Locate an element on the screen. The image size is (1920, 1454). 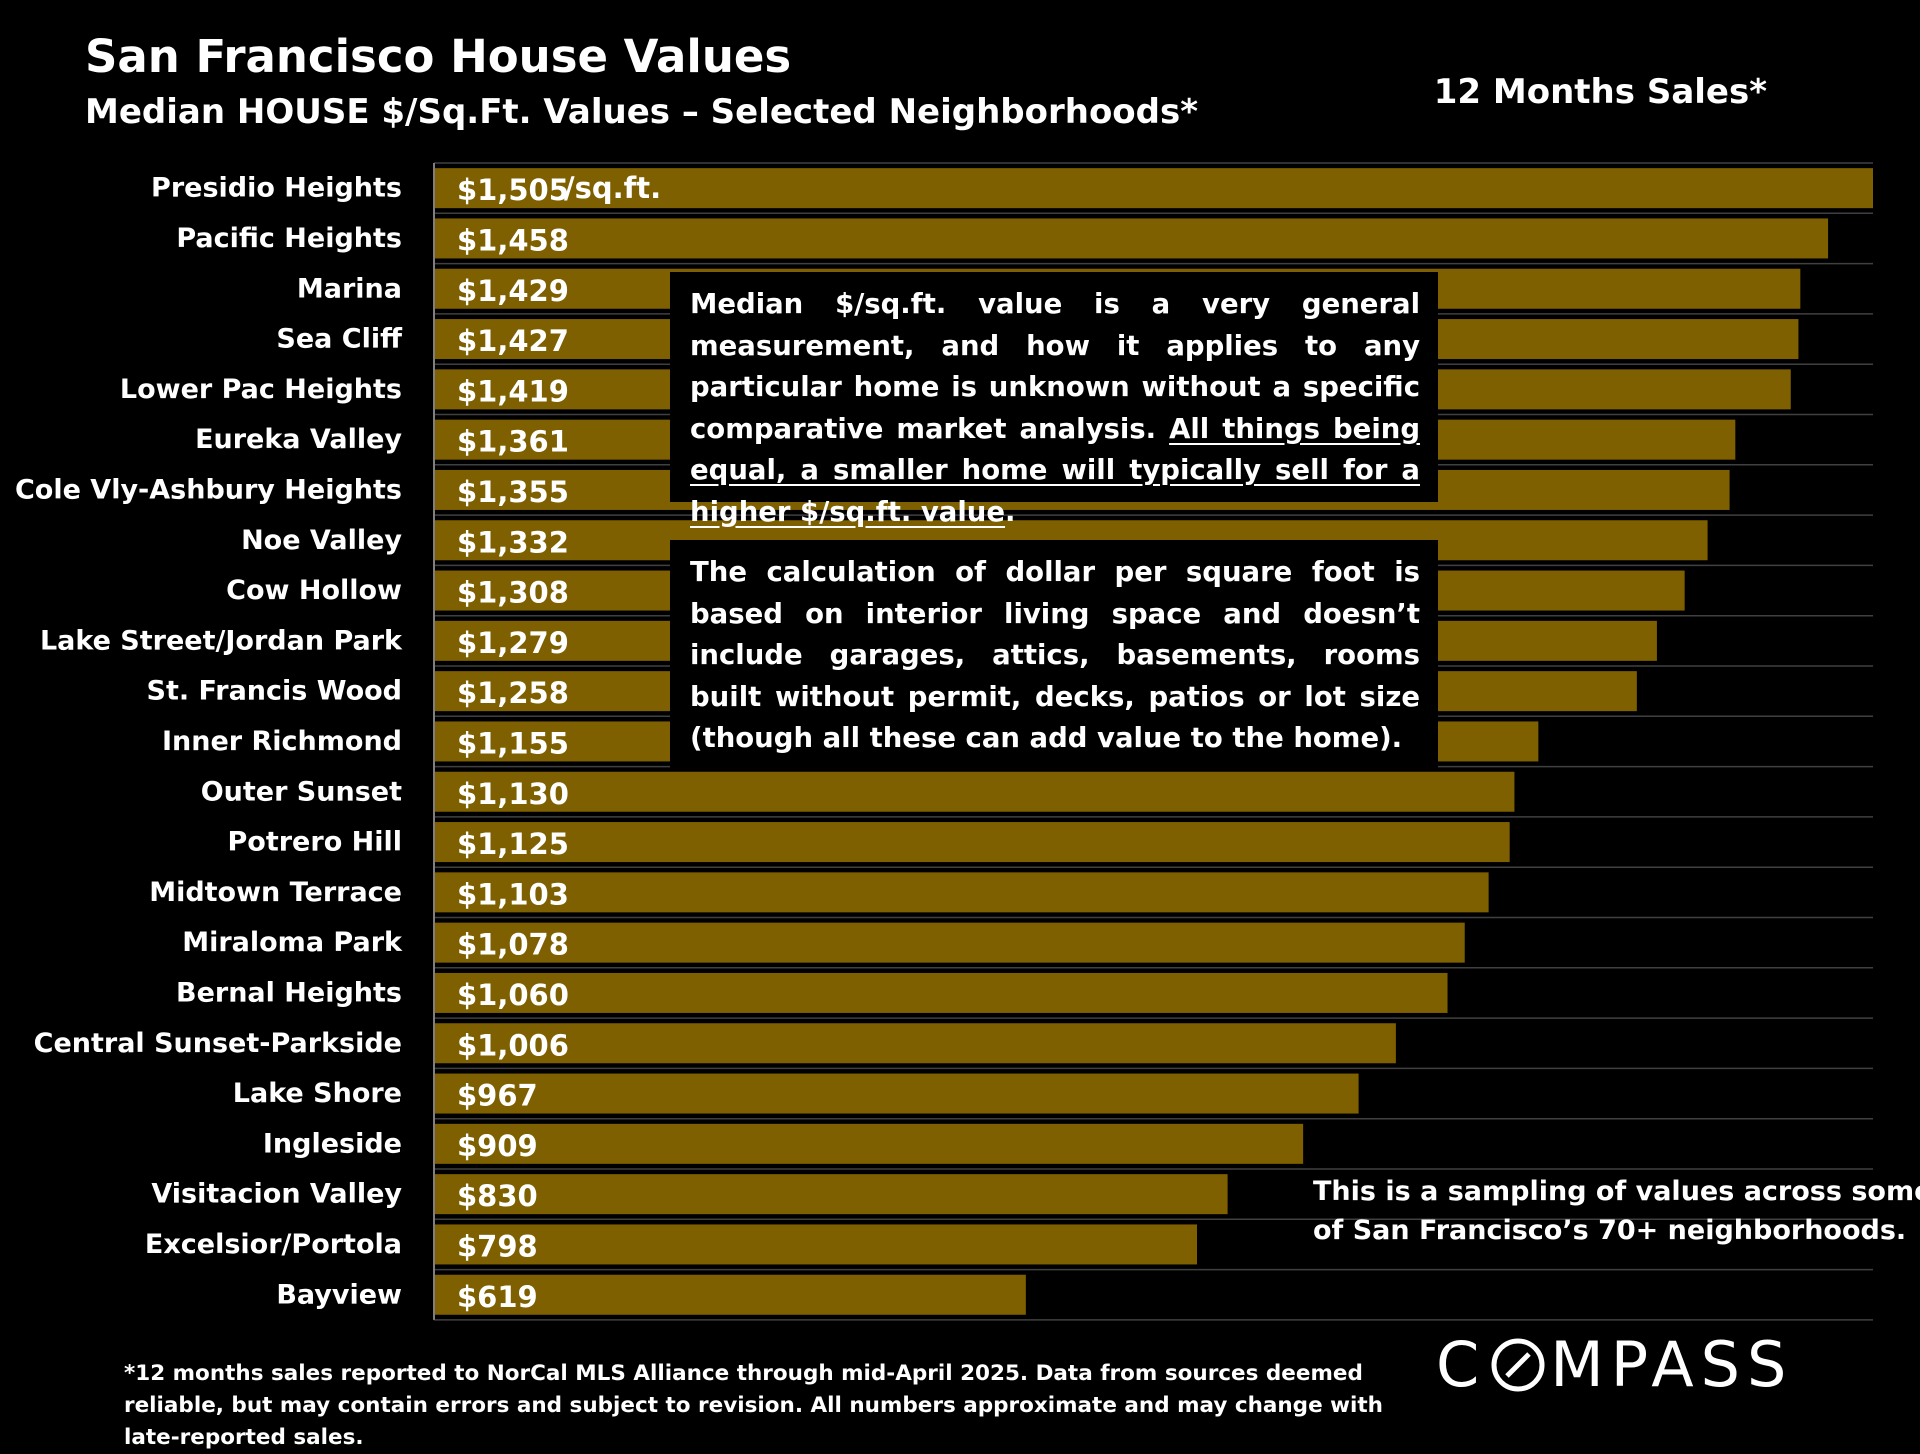
category-label: Ingleside is located at coordinates (332, 1143).